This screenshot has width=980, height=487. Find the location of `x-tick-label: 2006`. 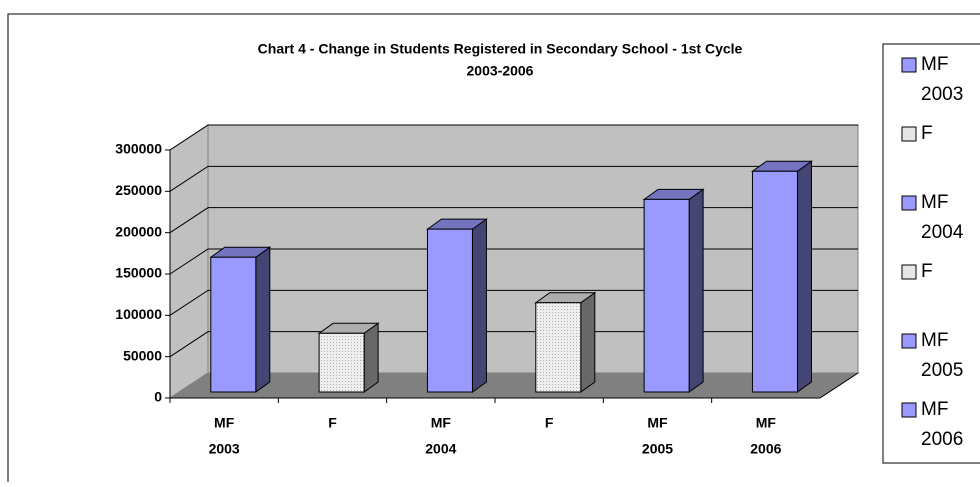

x-tick-label: 2006 is located at coordinates (765, 449).